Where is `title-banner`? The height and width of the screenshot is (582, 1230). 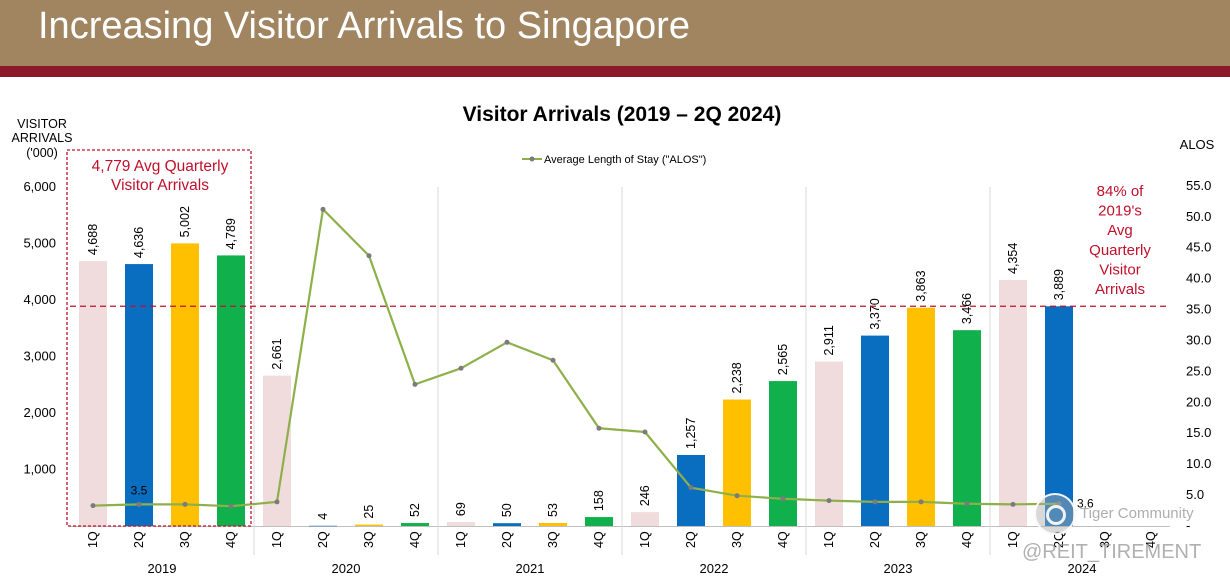 title-banner is located at coordinates (615, 33).